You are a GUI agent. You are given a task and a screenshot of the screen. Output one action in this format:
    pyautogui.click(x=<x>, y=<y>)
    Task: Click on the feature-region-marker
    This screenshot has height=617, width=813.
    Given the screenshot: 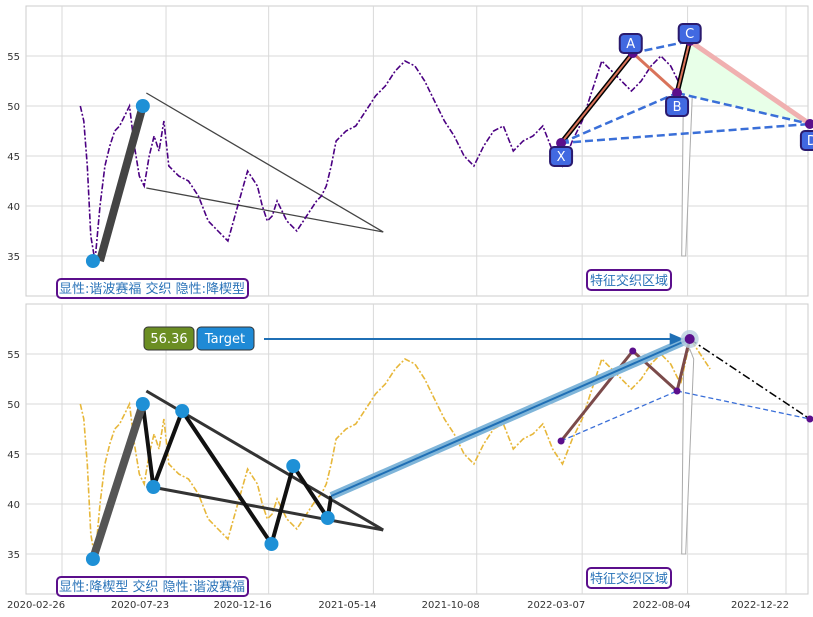 What is the action you would take?
    pyautogui.click(x=688, y=451)
    